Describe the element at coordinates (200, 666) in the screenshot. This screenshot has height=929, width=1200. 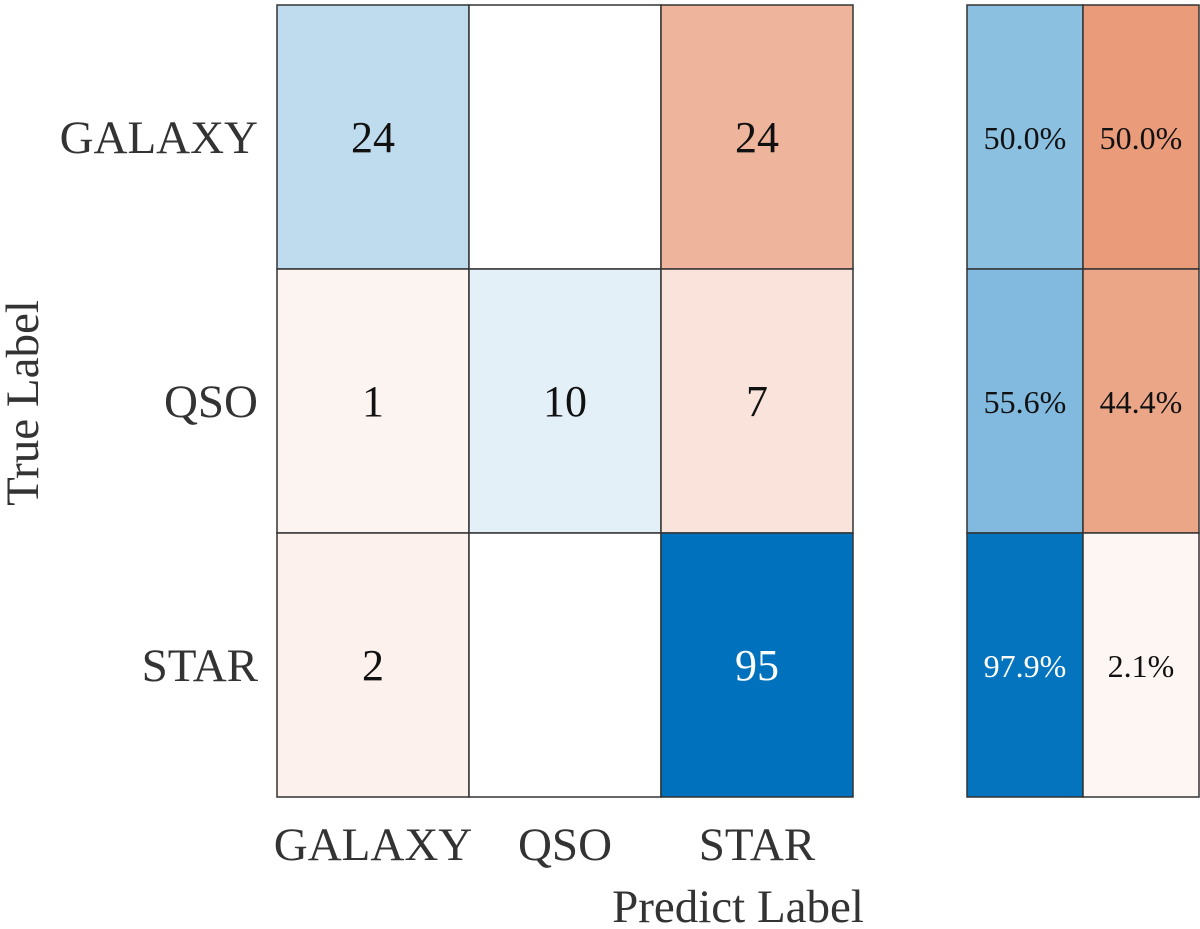
I see `y-tick-label: STAR` at that location.